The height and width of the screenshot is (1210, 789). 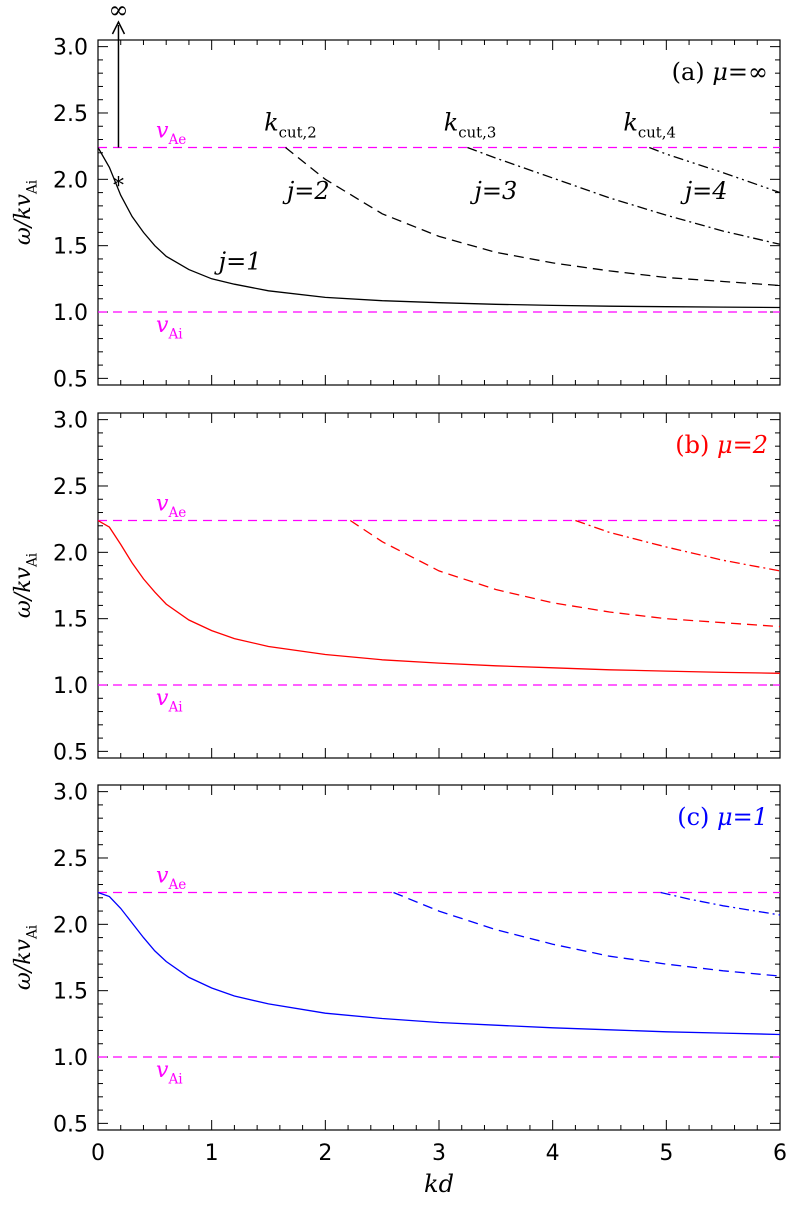 What do you see at coordinates (715, 170) in the screenshot?
I see `series-line-j4` at bounding box center [715, 170].